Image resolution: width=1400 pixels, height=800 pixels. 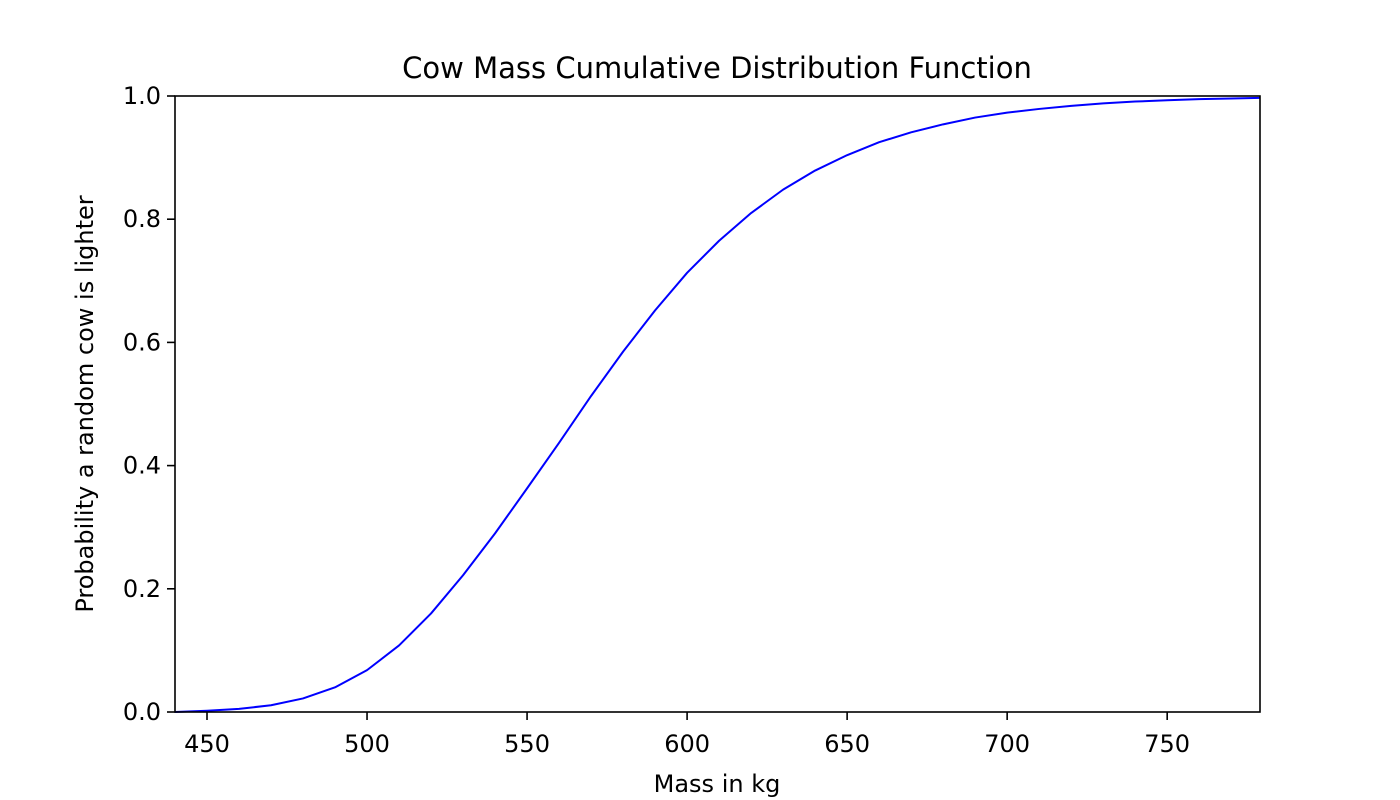 I want to click on y-tick-label: 0.0, so click(x=142, y=712).